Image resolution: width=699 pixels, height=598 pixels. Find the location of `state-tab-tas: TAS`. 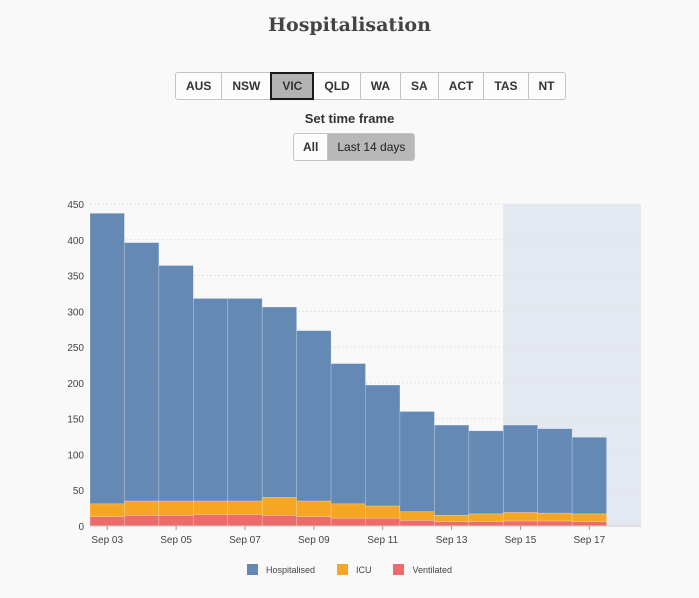

state-tab-tas: TAS is located at coordinates (506, 86).